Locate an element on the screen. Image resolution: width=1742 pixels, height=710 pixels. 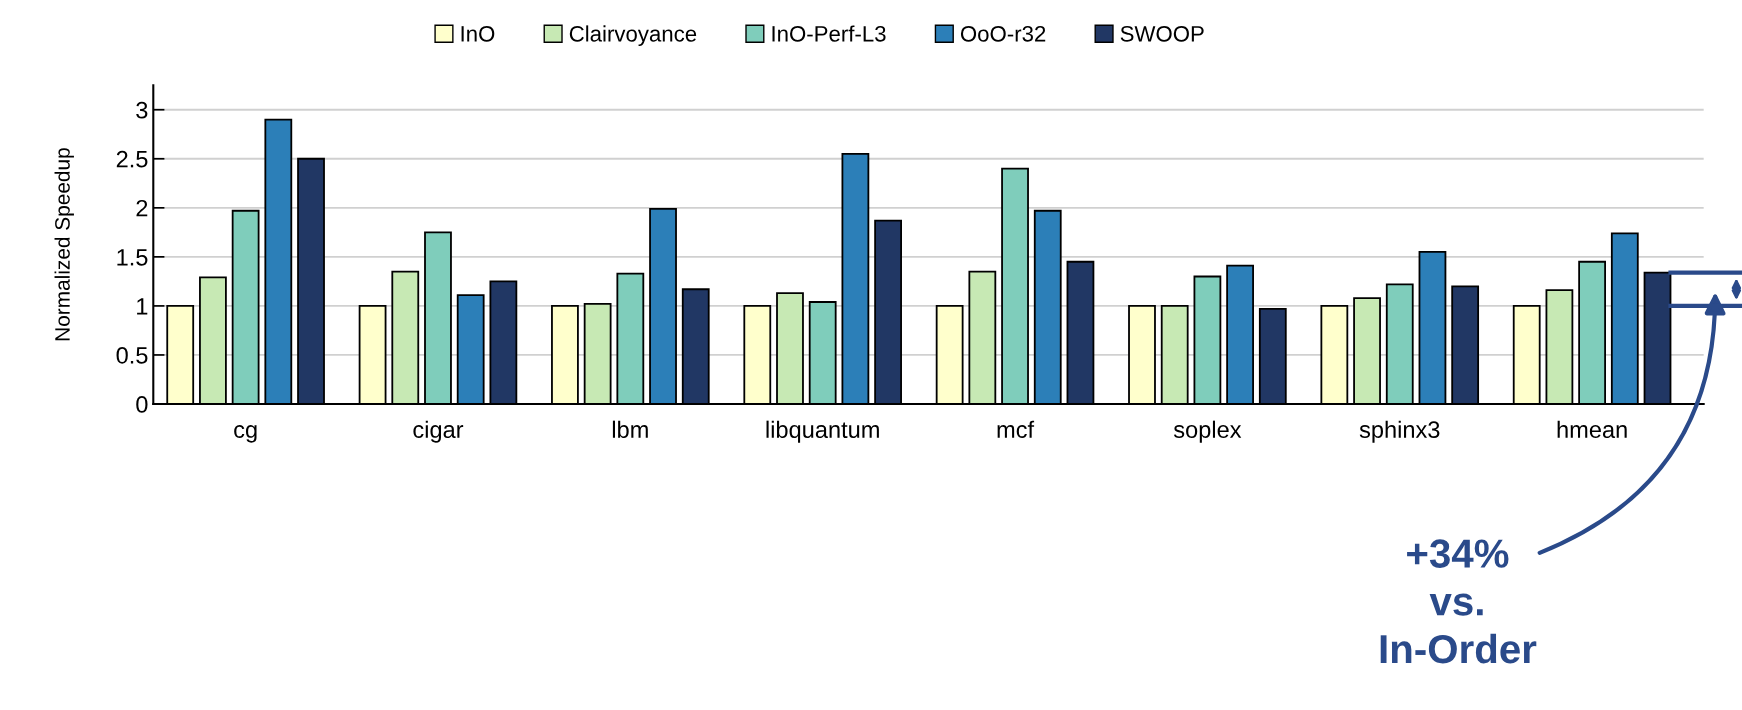
legend-label: SWOOP is located at coordinates (1162, 33).